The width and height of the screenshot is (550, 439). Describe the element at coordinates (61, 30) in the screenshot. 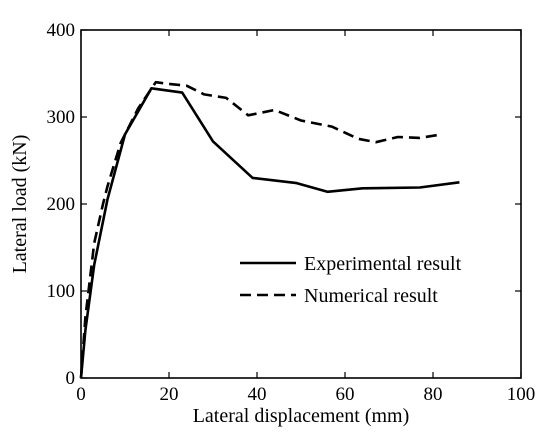

I see `y-tick-label: 400` at that location.